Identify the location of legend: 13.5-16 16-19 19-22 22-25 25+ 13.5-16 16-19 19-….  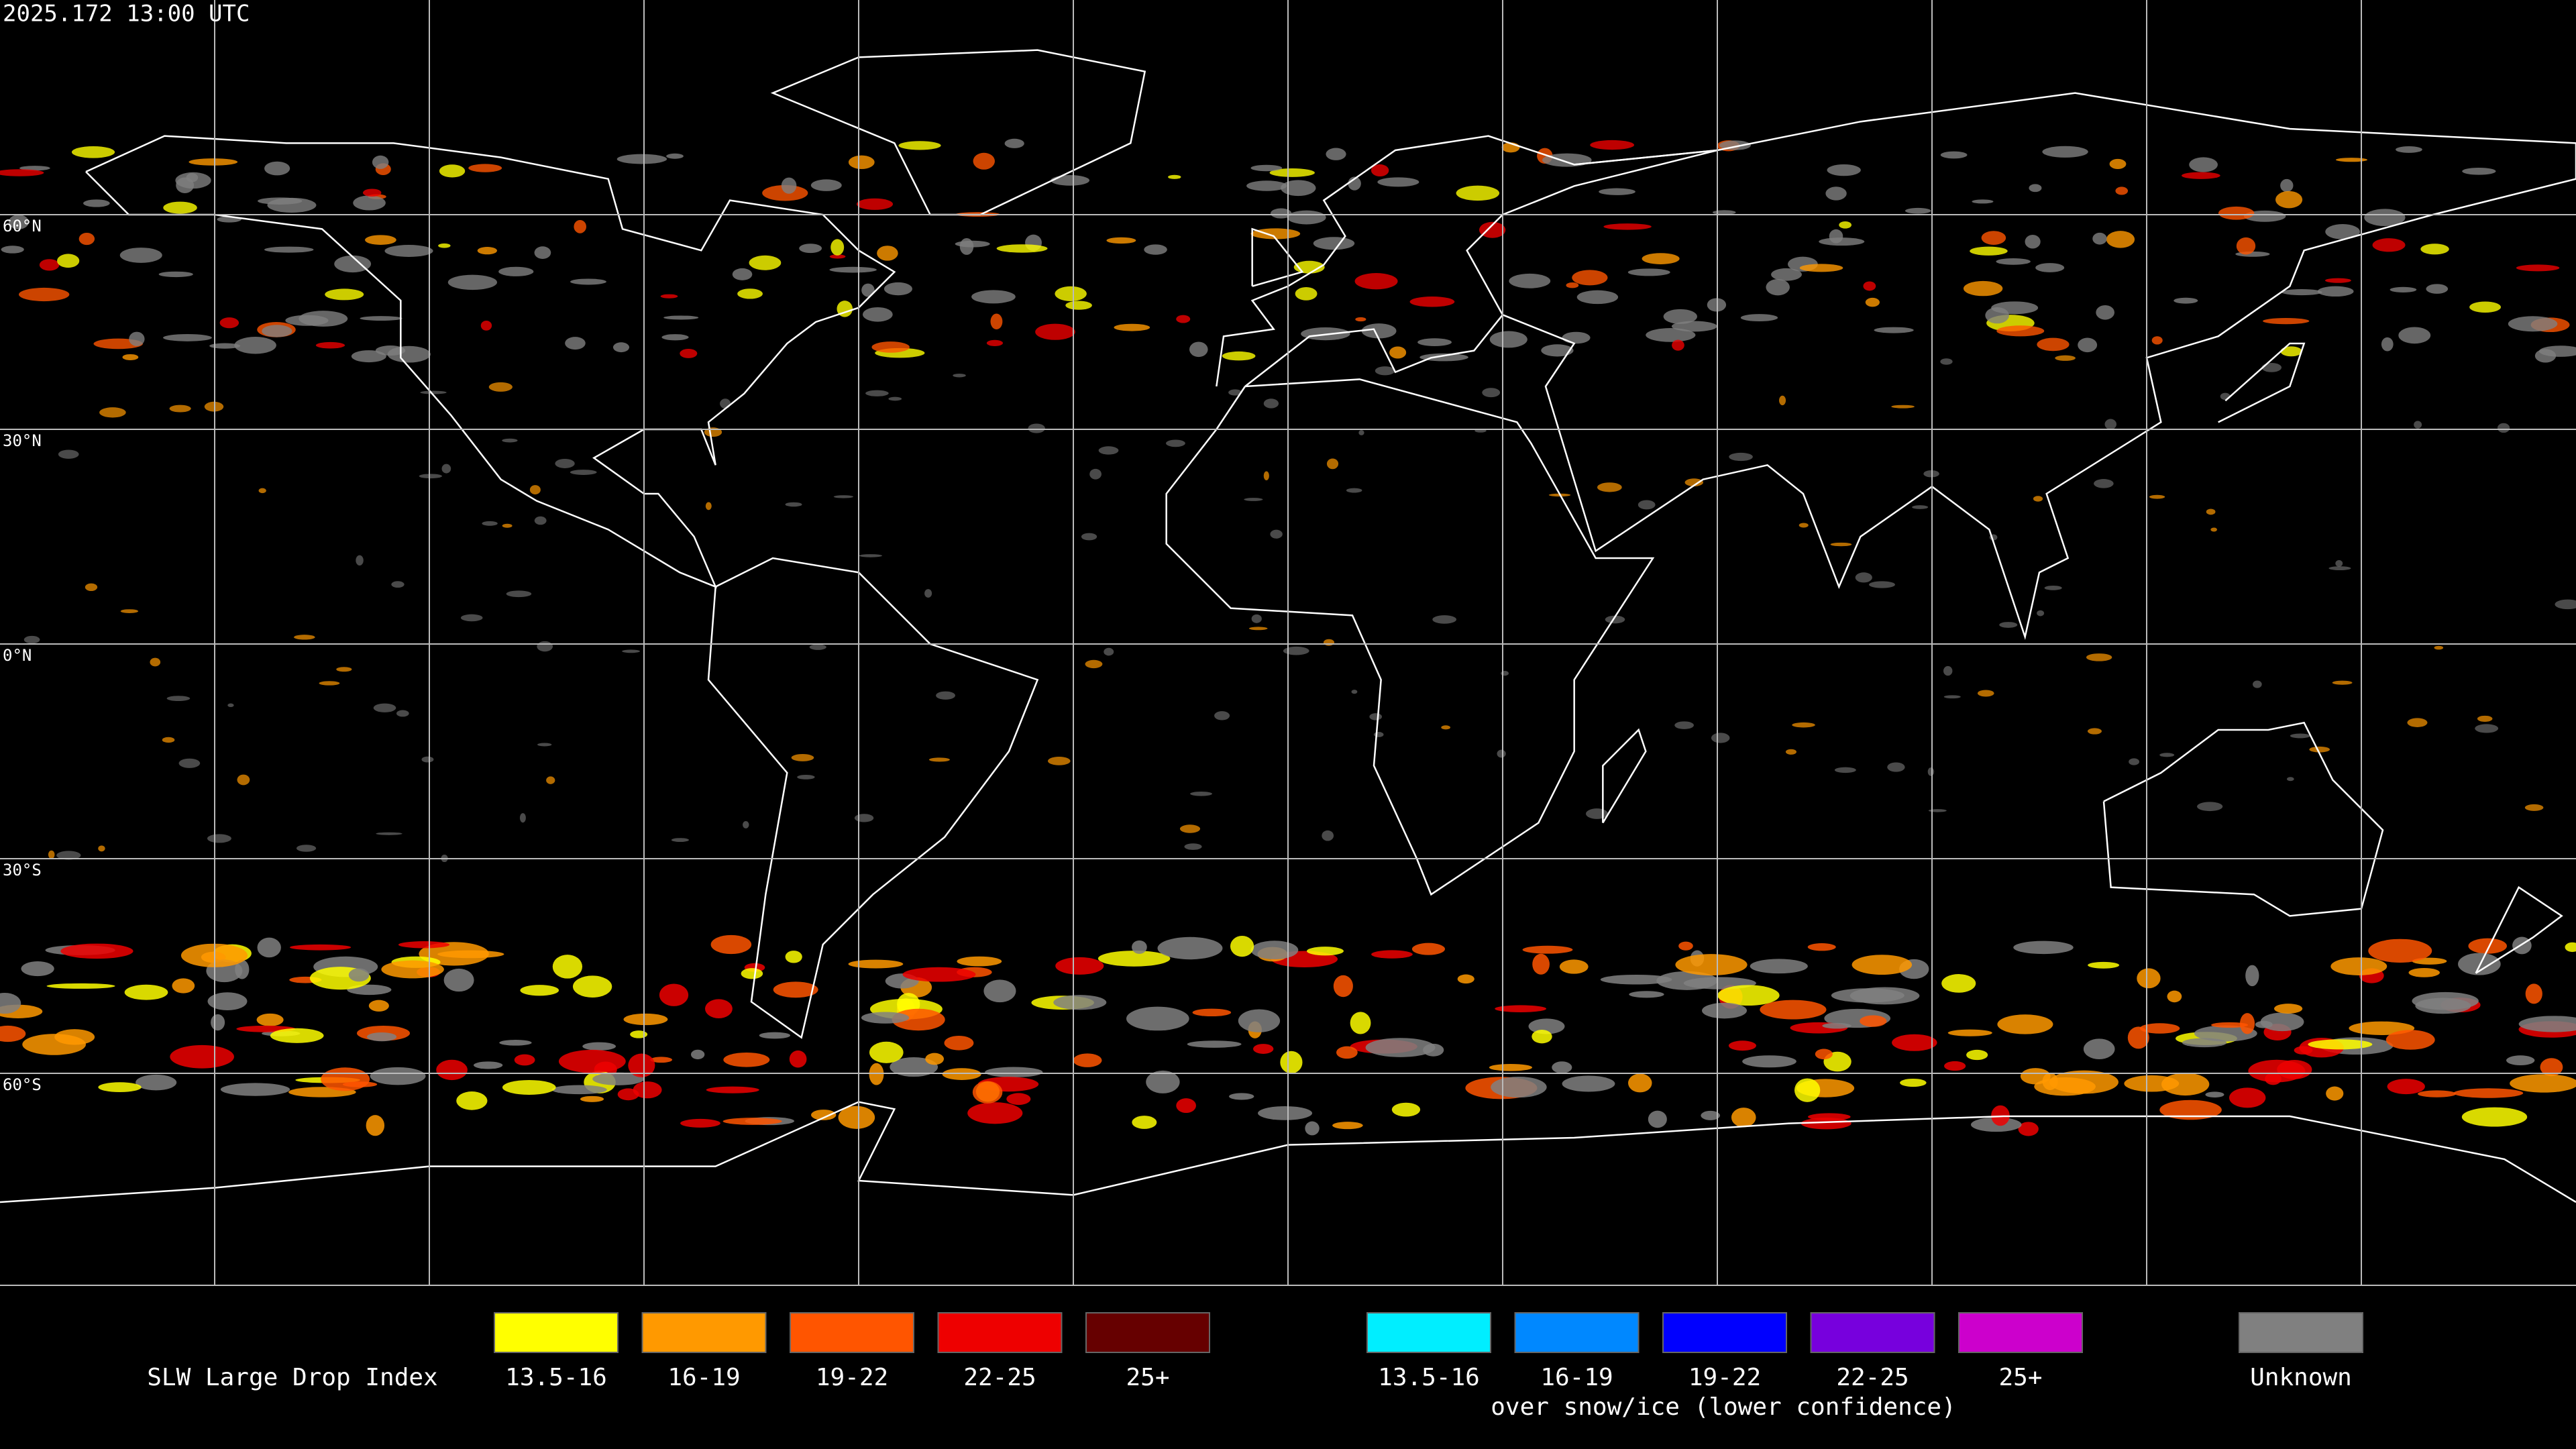
(1428, 1351).